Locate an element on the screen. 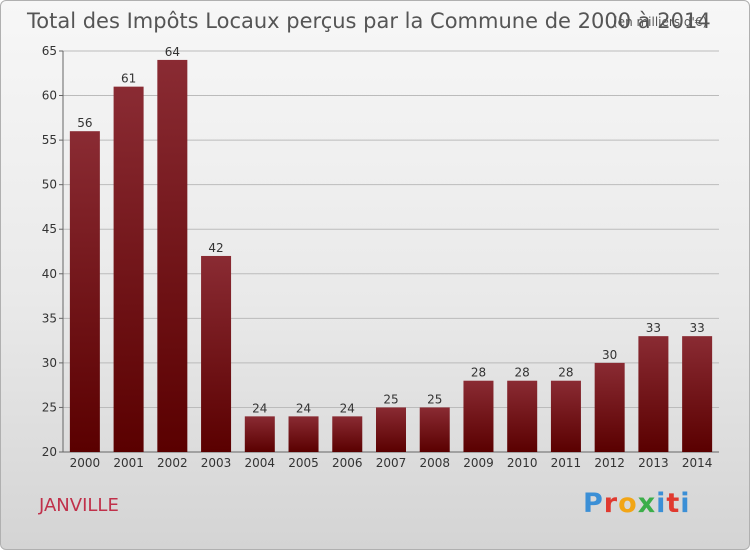  logo-letter: P is located at coordinates (593, 503).